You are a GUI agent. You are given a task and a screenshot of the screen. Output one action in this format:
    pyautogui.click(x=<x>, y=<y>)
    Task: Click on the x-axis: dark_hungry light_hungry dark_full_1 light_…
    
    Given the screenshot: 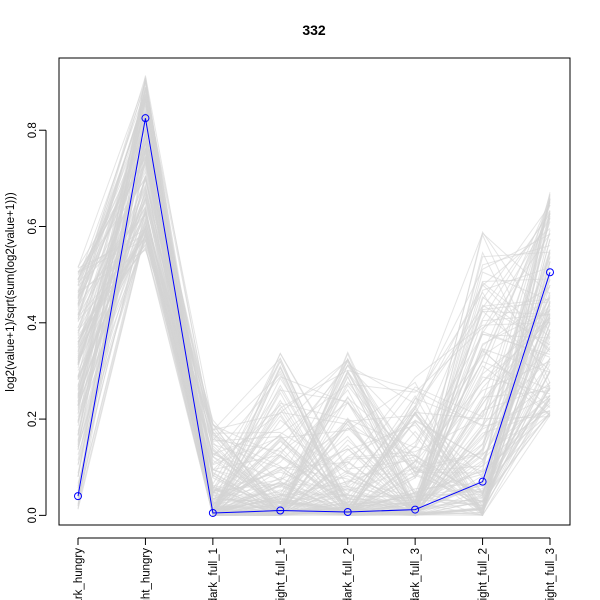 What is the action you would take?
    pyautogui.click(x=315, y=568)
    